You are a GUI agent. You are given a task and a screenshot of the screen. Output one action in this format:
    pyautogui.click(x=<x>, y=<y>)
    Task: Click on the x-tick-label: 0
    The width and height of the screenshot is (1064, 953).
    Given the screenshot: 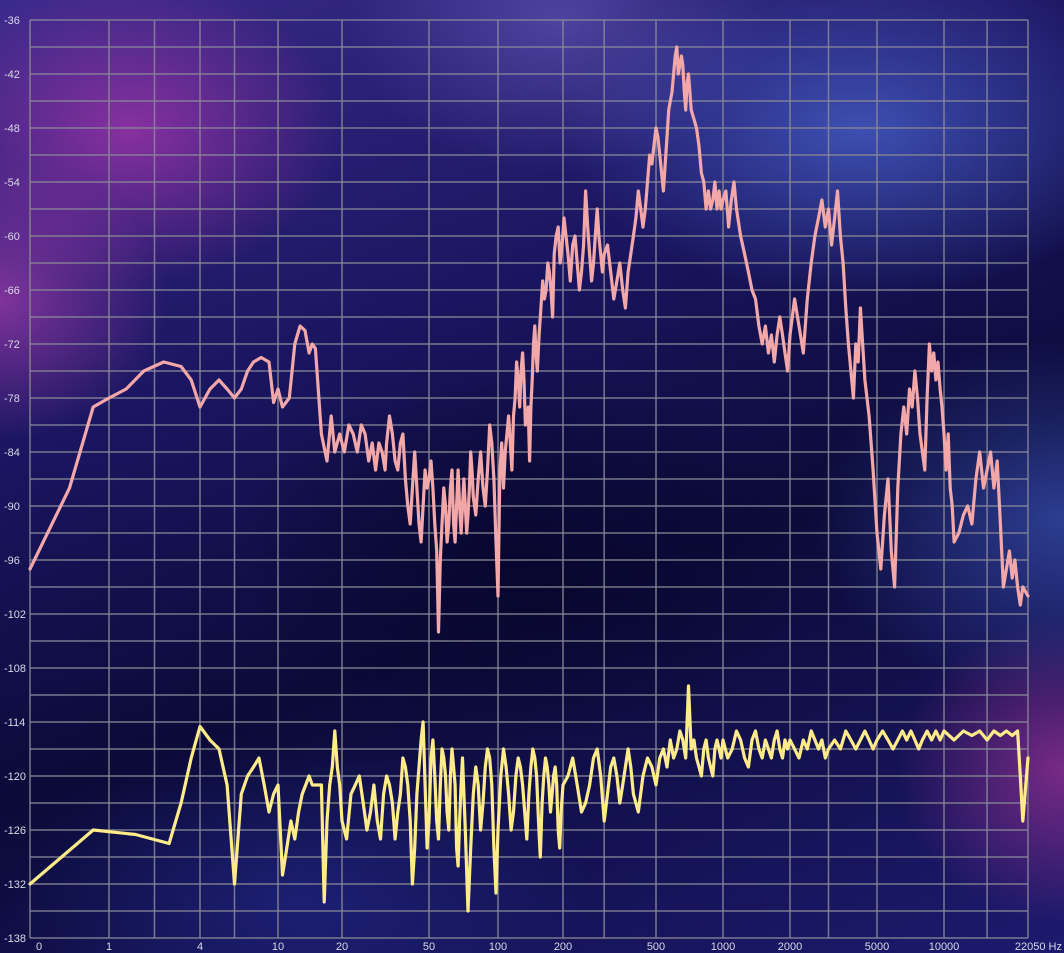 What is the action you would take?
    pyautogui.click(x=39, y=947)
    